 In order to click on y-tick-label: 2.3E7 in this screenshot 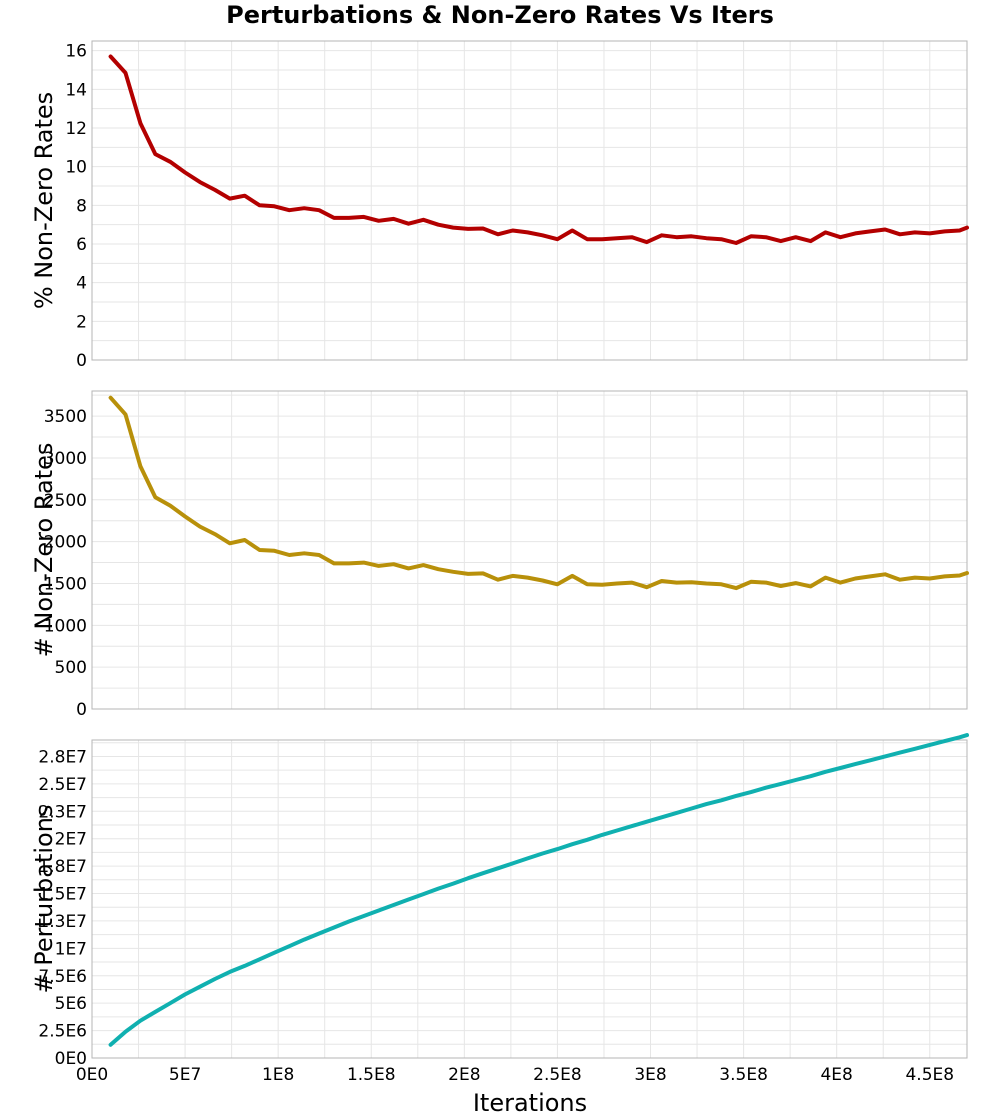, I will do `click(62, 812)`.